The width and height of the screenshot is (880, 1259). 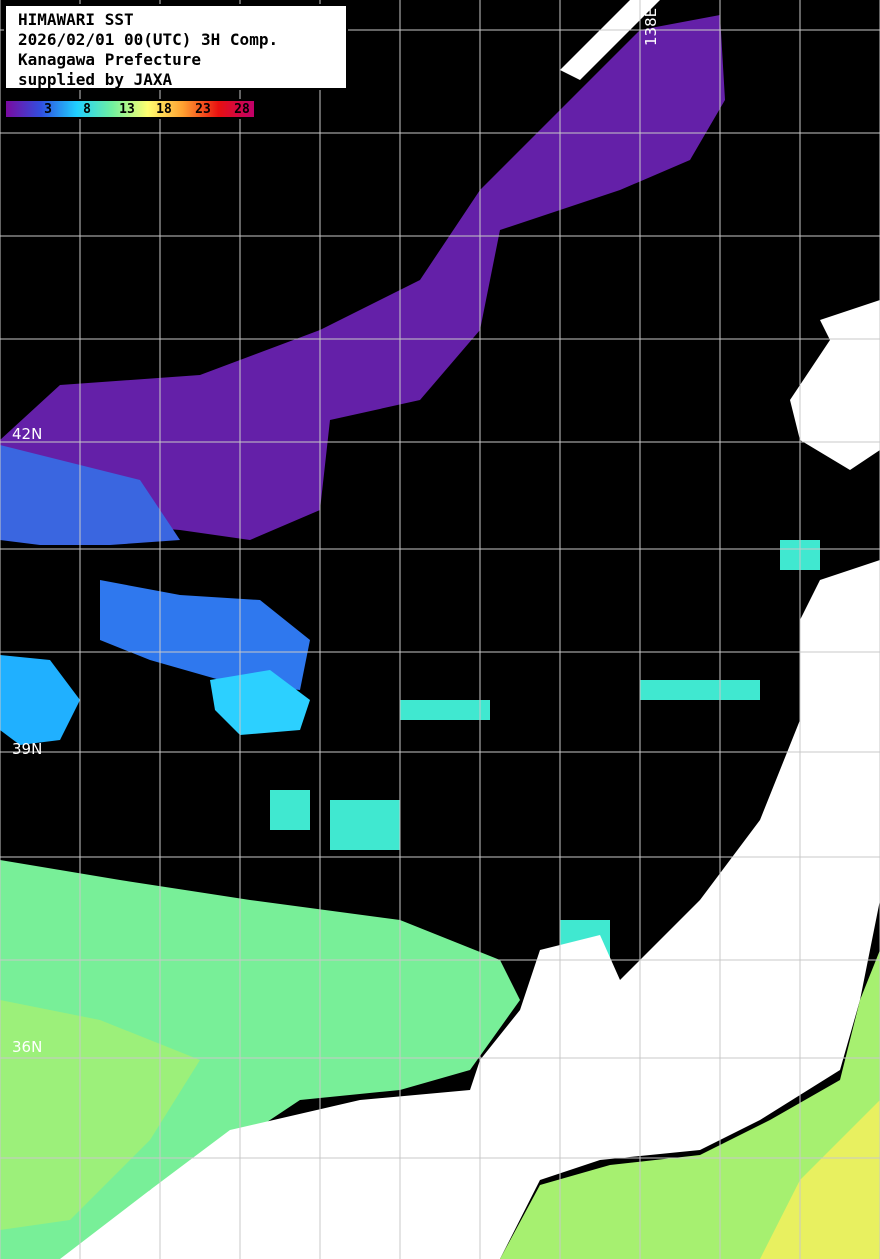 What do you see at coordinates (27, 749) in the screenshot?
I see `latitude-label: 39N` at bounding box center [27, 749].